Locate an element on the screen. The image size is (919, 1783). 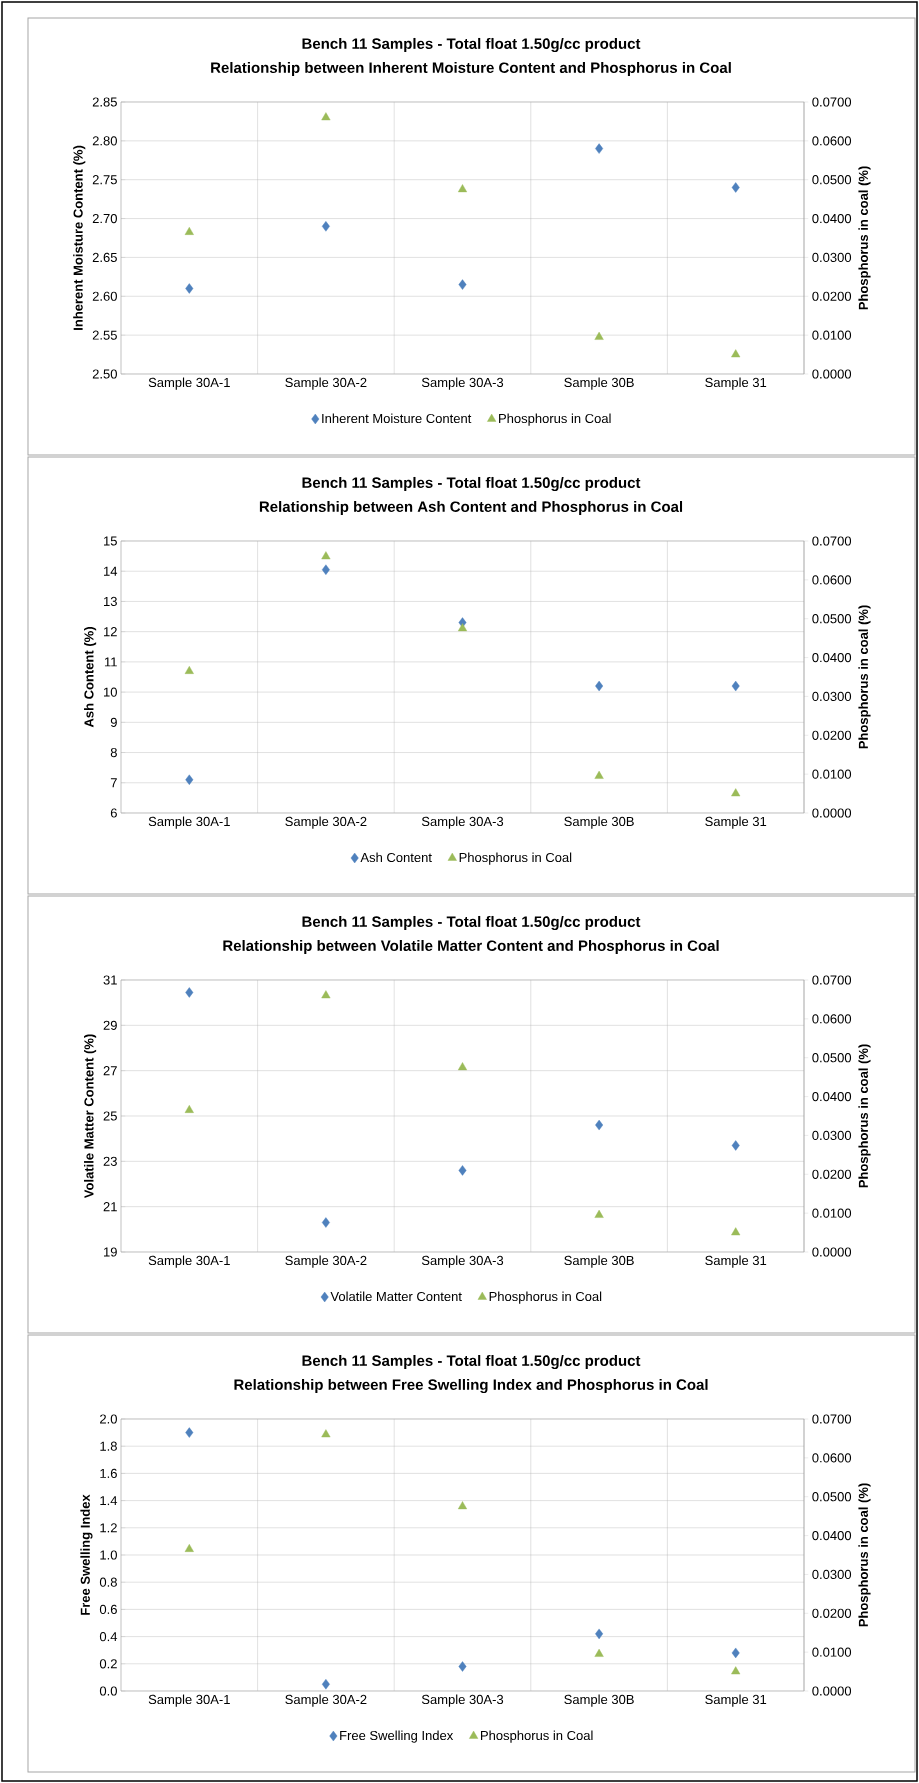
y2-tick-label: 0.0300 is located at coordinates (832, 696).